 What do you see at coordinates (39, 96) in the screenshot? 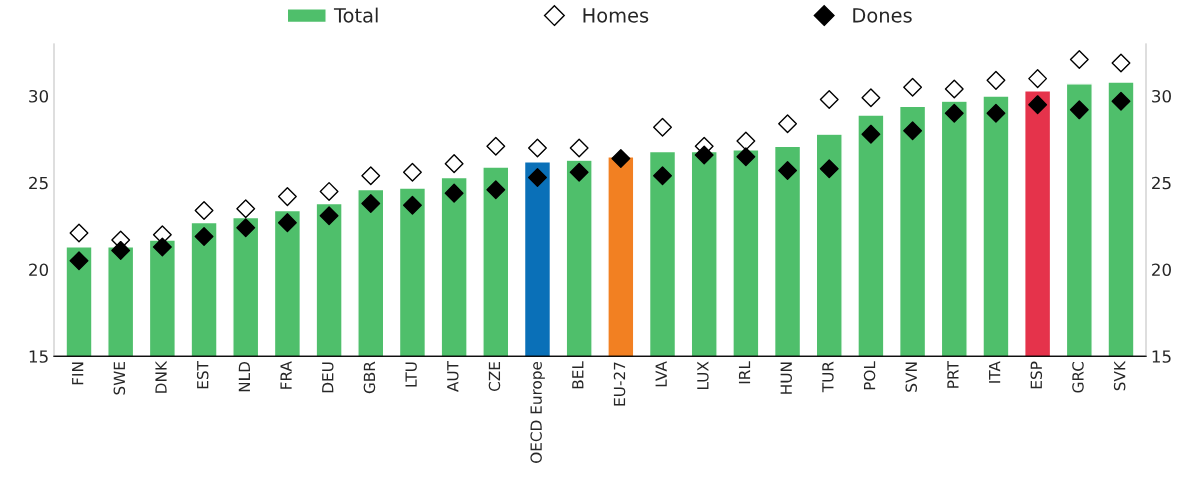
I see `y-tick-label: 30` at bounding box center [39, 96].